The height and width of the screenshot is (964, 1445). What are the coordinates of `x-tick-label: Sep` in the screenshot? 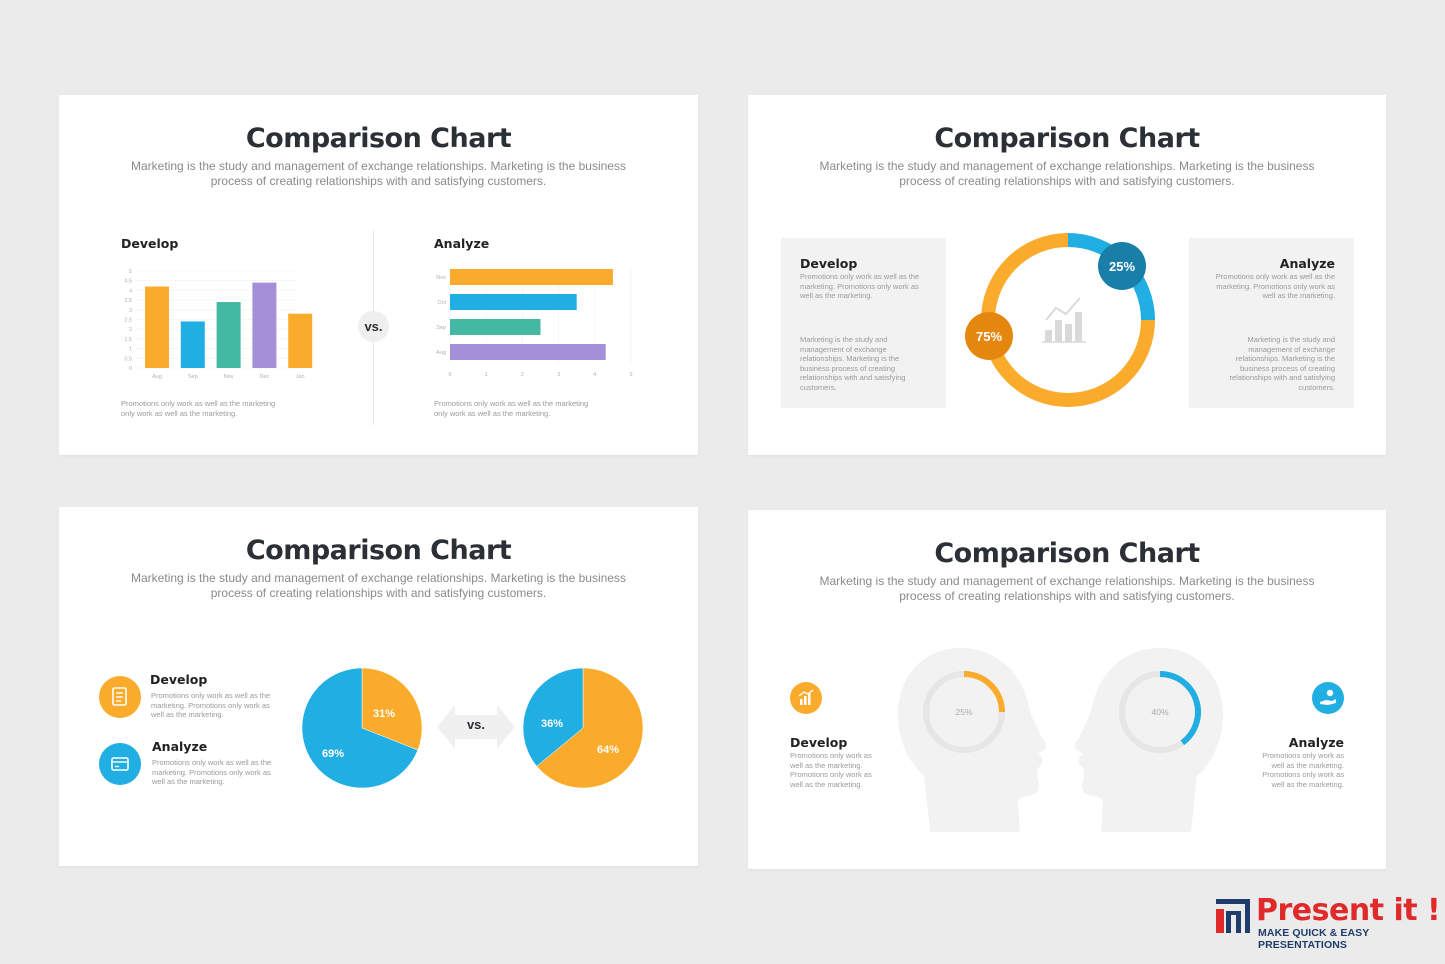 It's located at (193, 377).